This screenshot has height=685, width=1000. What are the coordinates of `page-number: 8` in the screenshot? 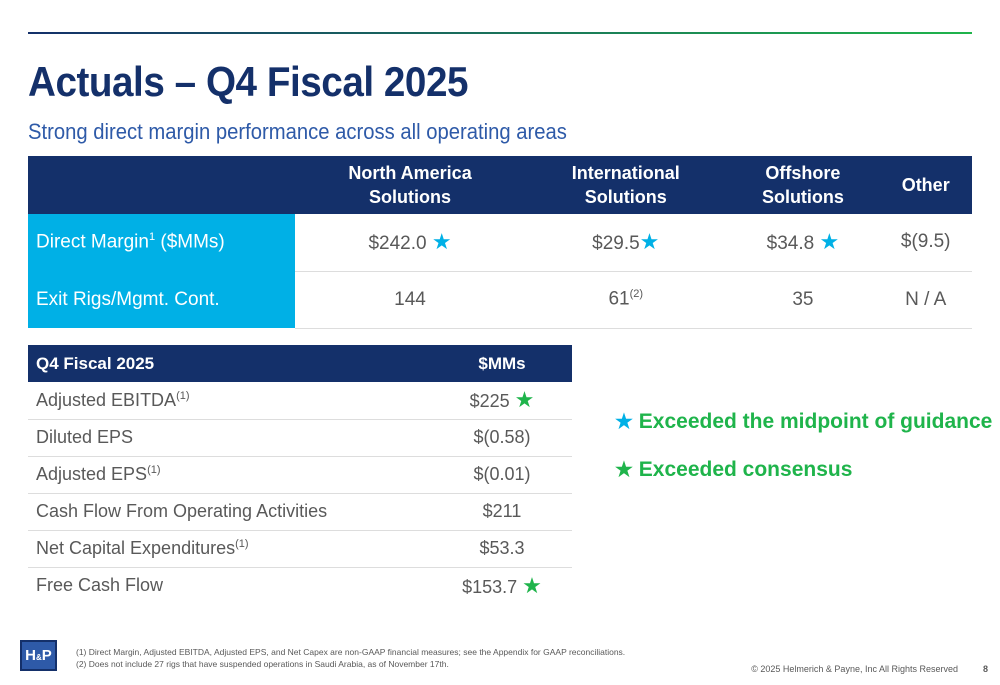 It's located at (985, 669).